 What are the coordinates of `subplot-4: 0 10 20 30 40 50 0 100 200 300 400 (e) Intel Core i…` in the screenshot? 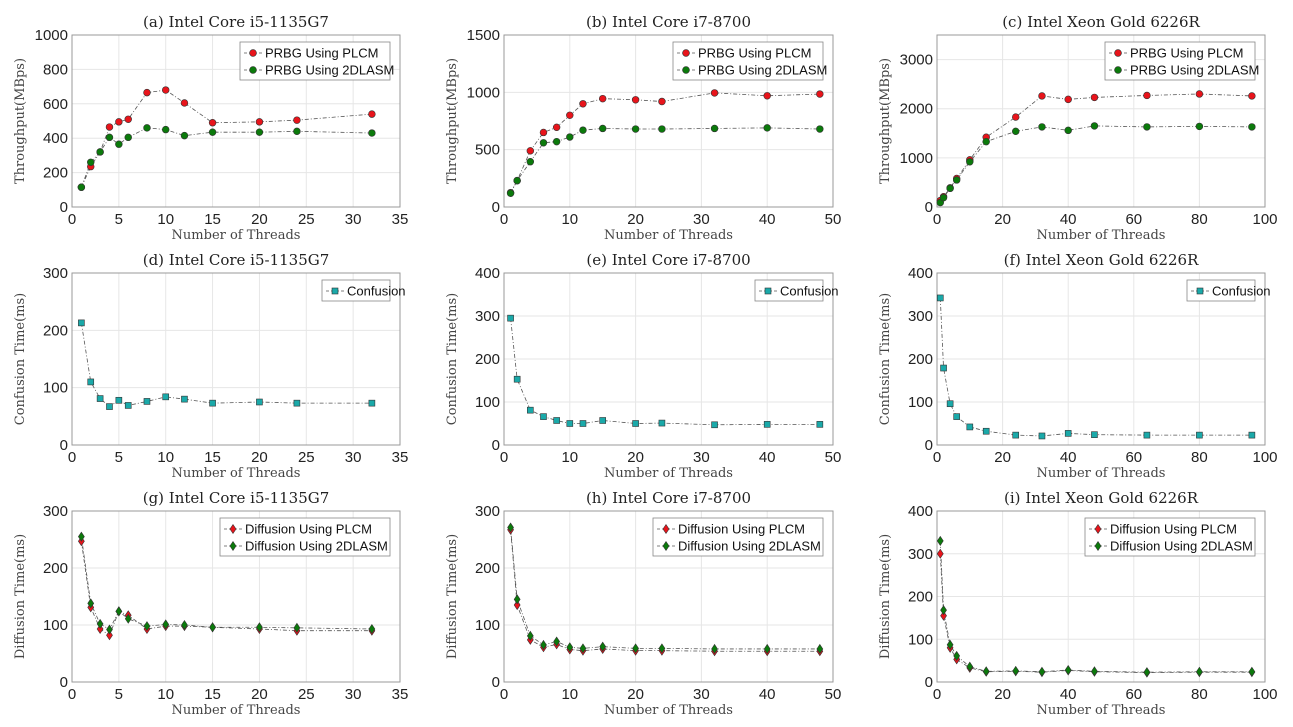 It's located at (643, 366).